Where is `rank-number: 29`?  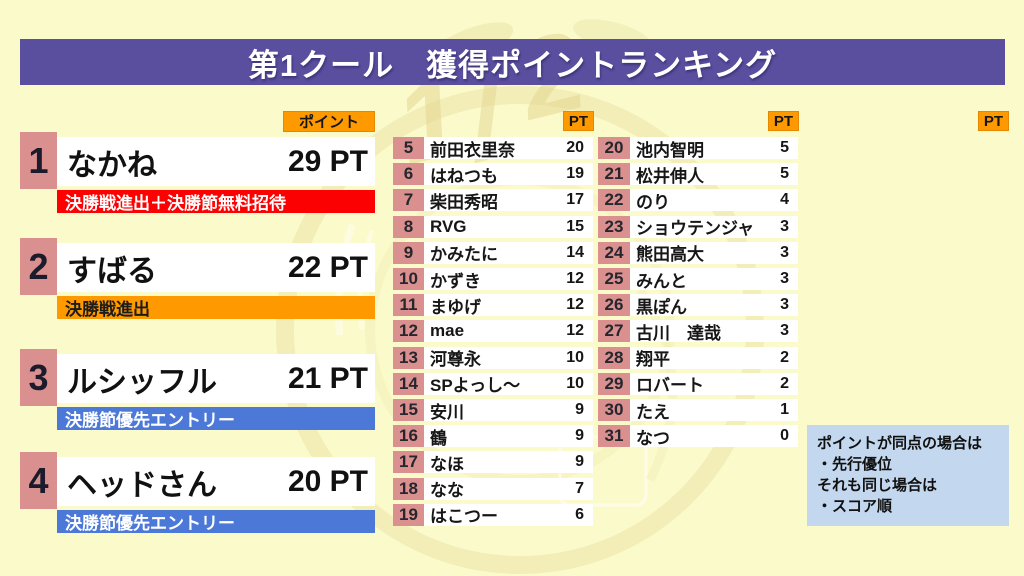
rank-number: 29 is located at coordinates (614, 383).